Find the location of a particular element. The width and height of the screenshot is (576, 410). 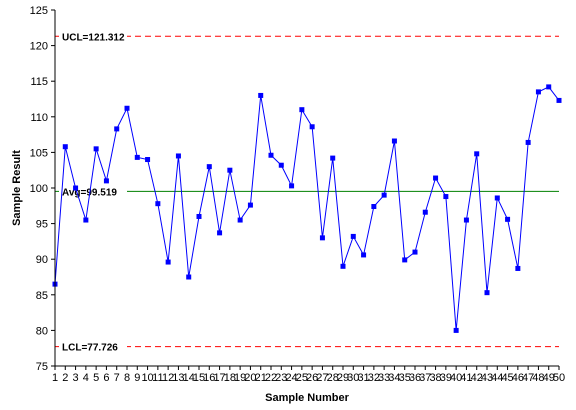

reference-label: LCL=77.726 is located at coordinates (90, 348).